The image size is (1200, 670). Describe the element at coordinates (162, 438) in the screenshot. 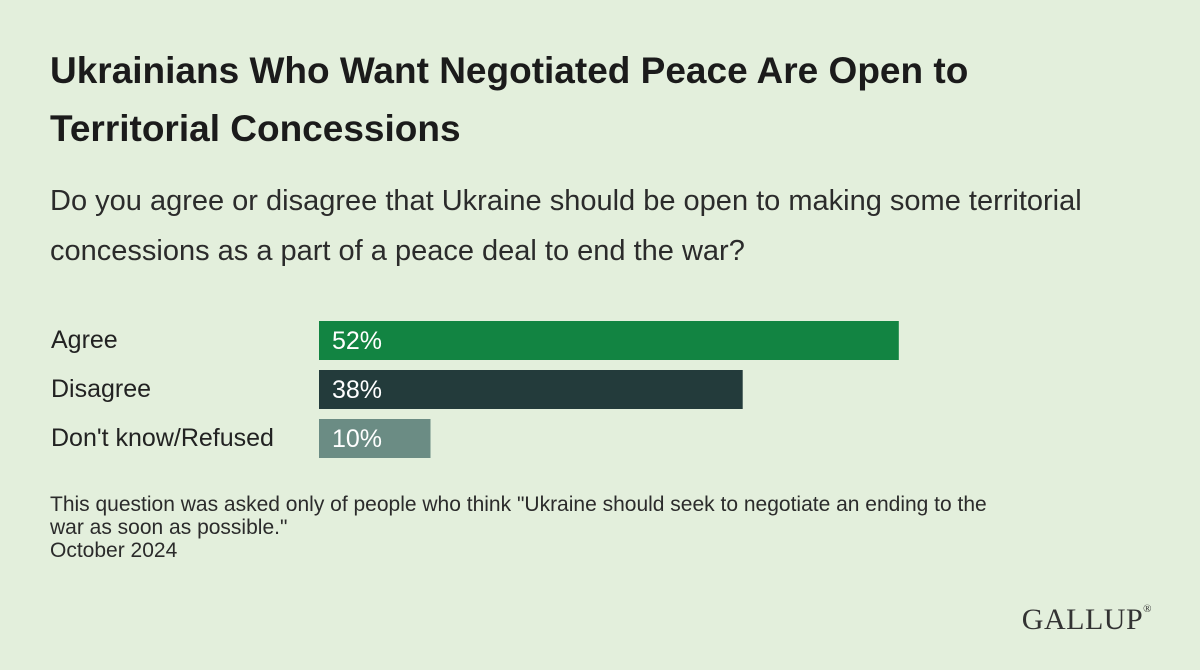

I see `category-label: Don't know/Refused` at that location.